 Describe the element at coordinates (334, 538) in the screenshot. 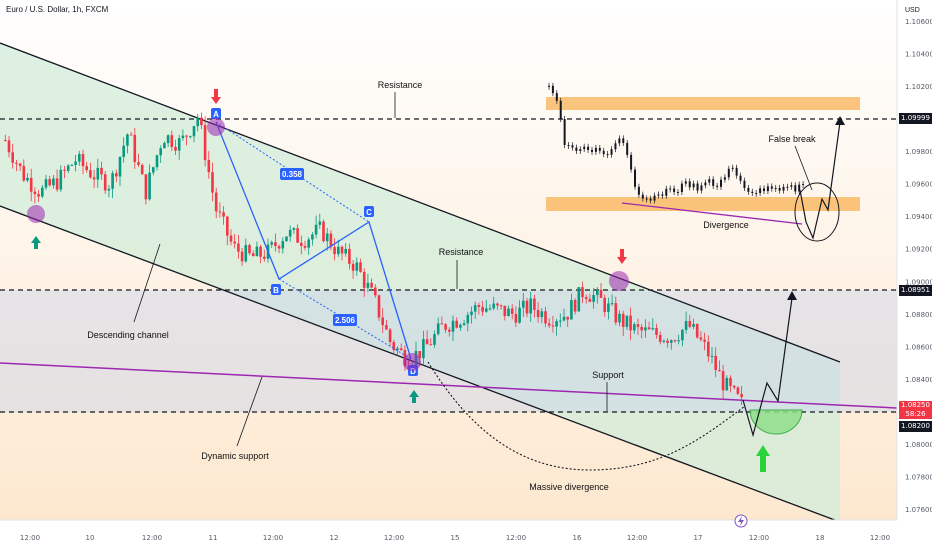

I see `time-tick-label: 12` at that location.